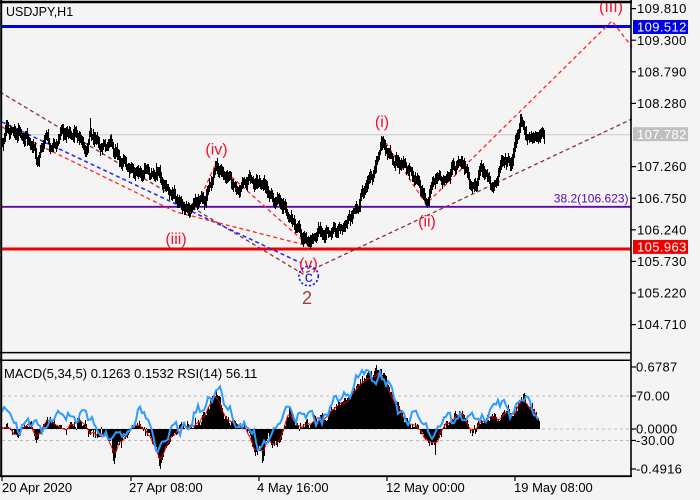 This screenshot has width=700, height=500. Describe the element at coordinates (657, 429) in the screenshot. I see `svg-text: 0.0000` at that location.